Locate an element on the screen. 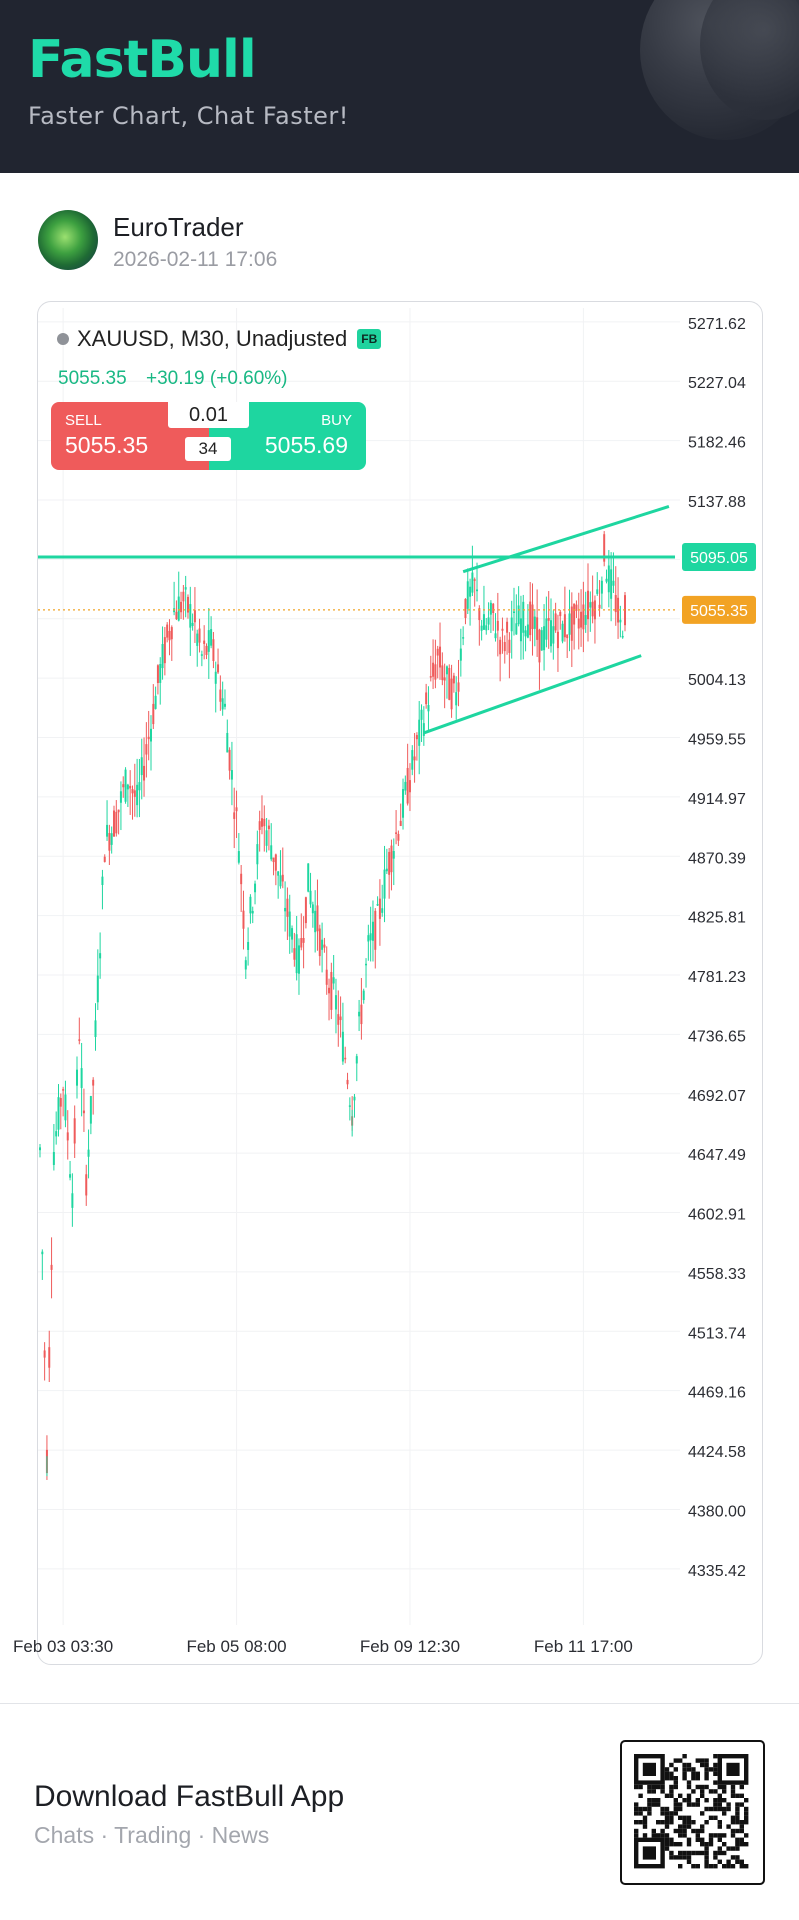 This screenshot has height=1920, width=799. y-tick-label: 5271.62 is located at coordinates (717, 324).